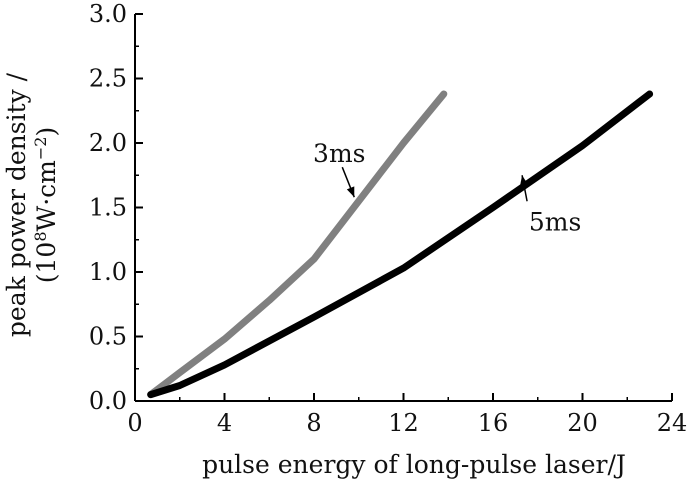 Image resolution: width=700 pixels, height=483 pixels. I want to click on x-tick-label: 16, so click(493, 423).